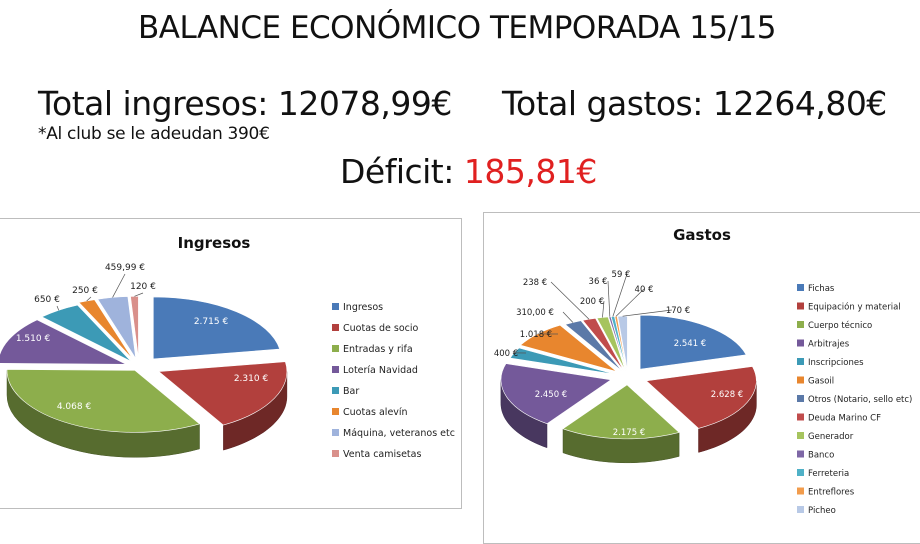 The image size is (920, 544). What do you see at coordinates (844, 419) in the screenshot?
I see `legend-label-deuda-marino-cf: Deuda Marino CF` at bounding box center [844, 419].